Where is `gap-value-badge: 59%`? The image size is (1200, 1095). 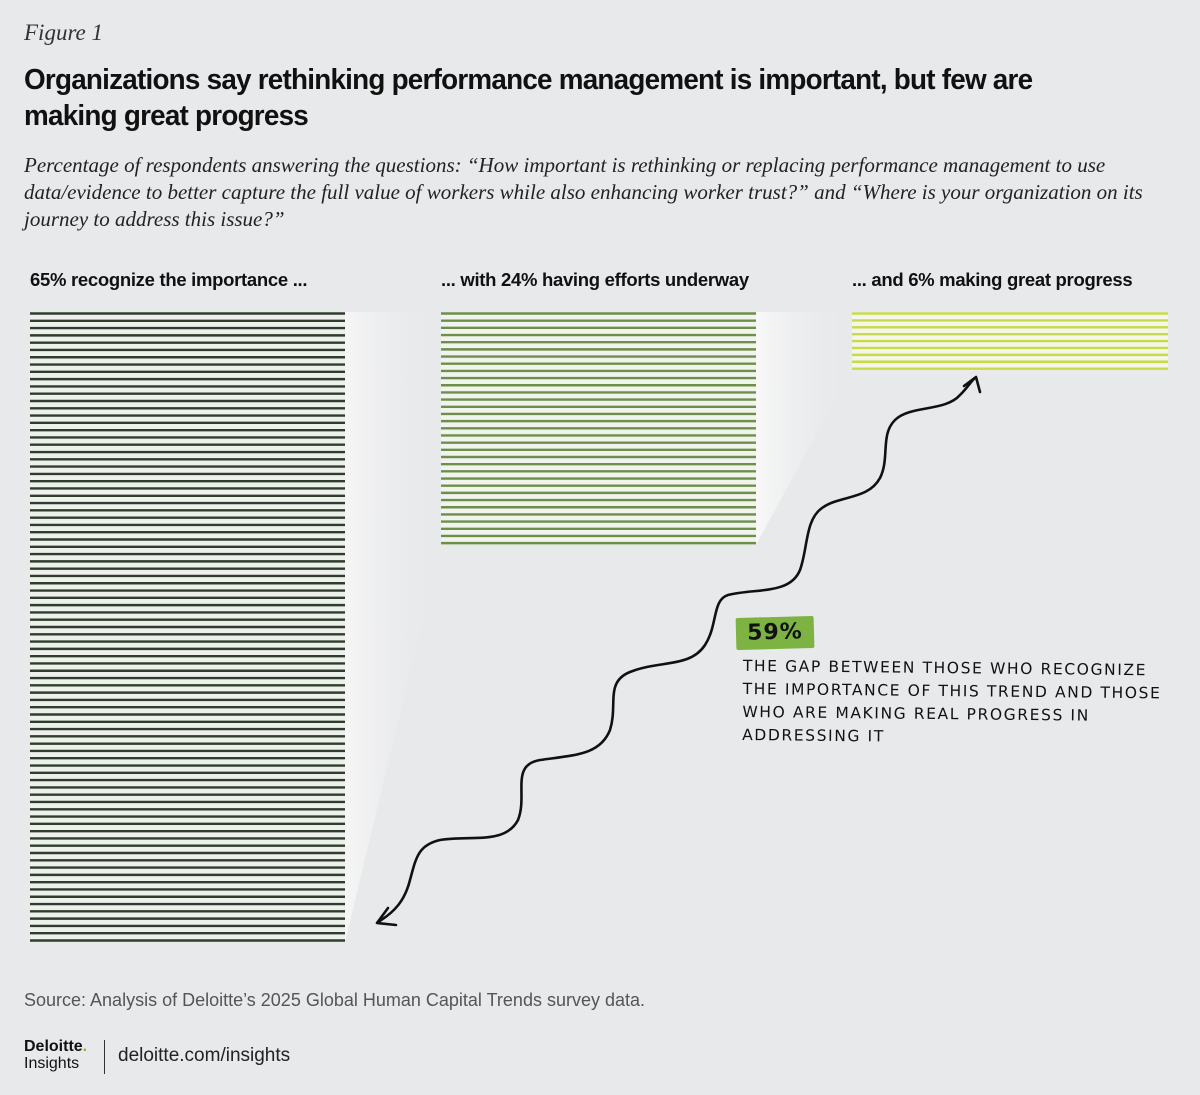 gap-value-badge: 59% is located at coordinates (775, 633).